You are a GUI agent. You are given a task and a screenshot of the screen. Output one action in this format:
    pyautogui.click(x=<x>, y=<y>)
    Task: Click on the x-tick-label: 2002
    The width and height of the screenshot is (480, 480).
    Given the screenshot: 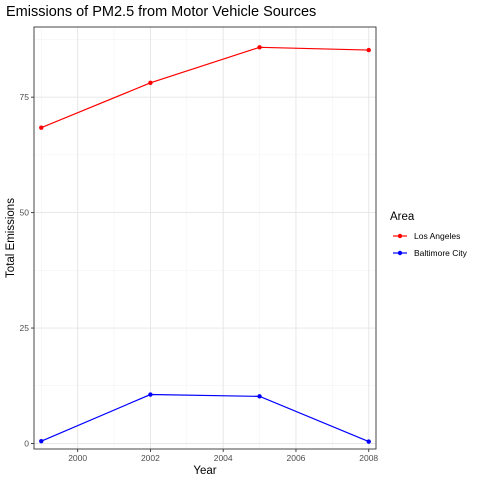 What is the action you would take?
    pyautogui.click(x=150, y=458)
    